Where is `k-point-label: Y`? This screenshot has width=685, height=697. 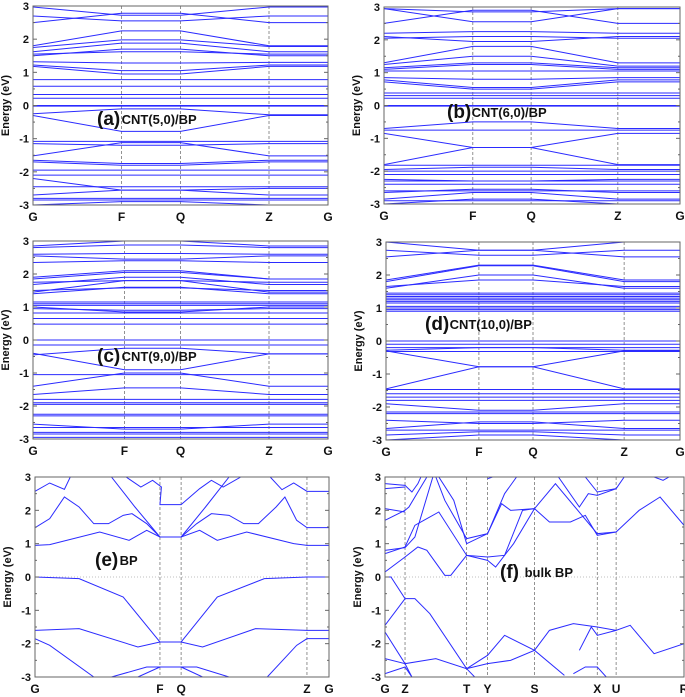 k-point-label: Y is located at coordinates (488, 689).